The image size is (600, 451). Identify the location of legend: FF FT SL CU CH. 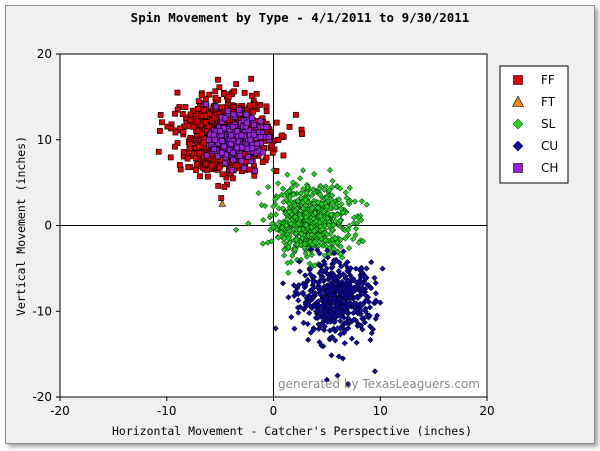
(534, 124).